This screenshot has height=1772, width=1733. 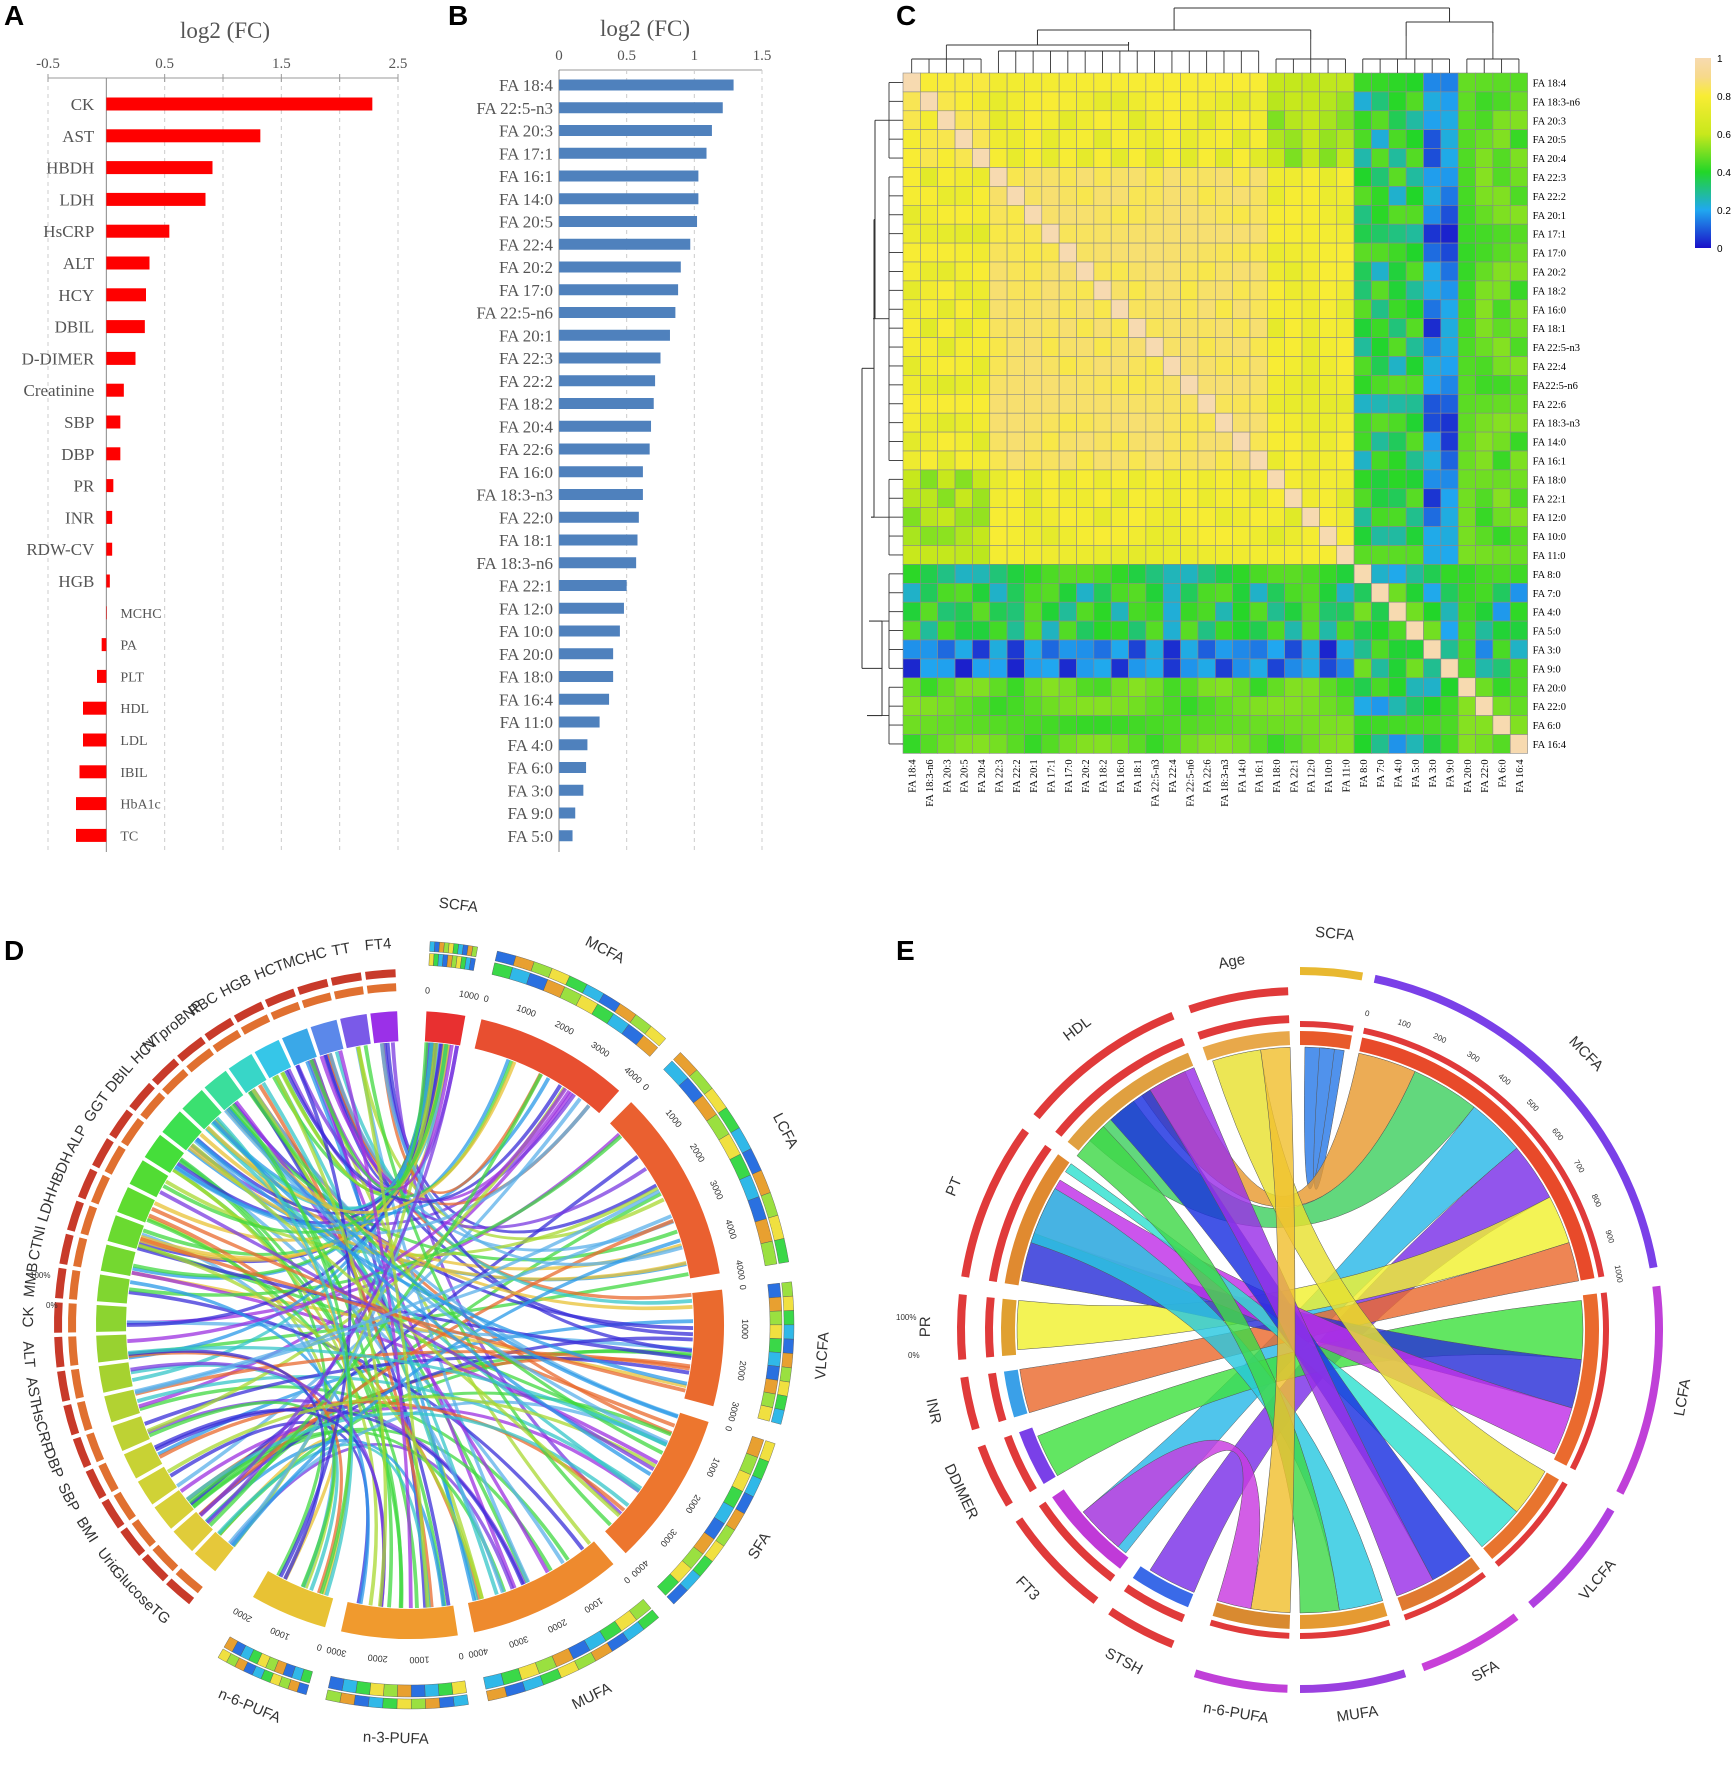 What do you see at coordinates (155, 1567) in the screenshot?
I see `outer-ring-glucose` at bounding box center [155, 1567].